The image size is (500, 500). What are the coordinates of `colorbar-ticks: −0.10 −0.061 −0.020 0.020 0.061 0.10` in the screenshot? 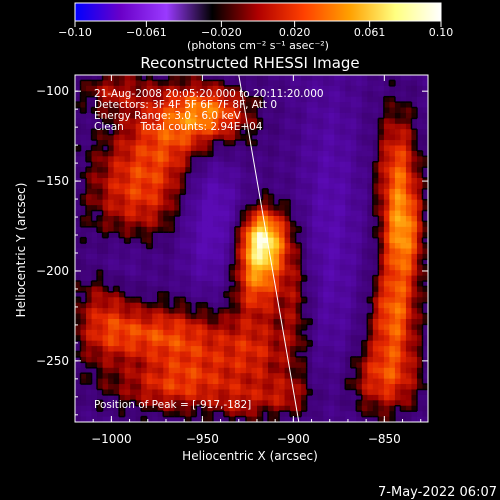 It's located at (255, 30).